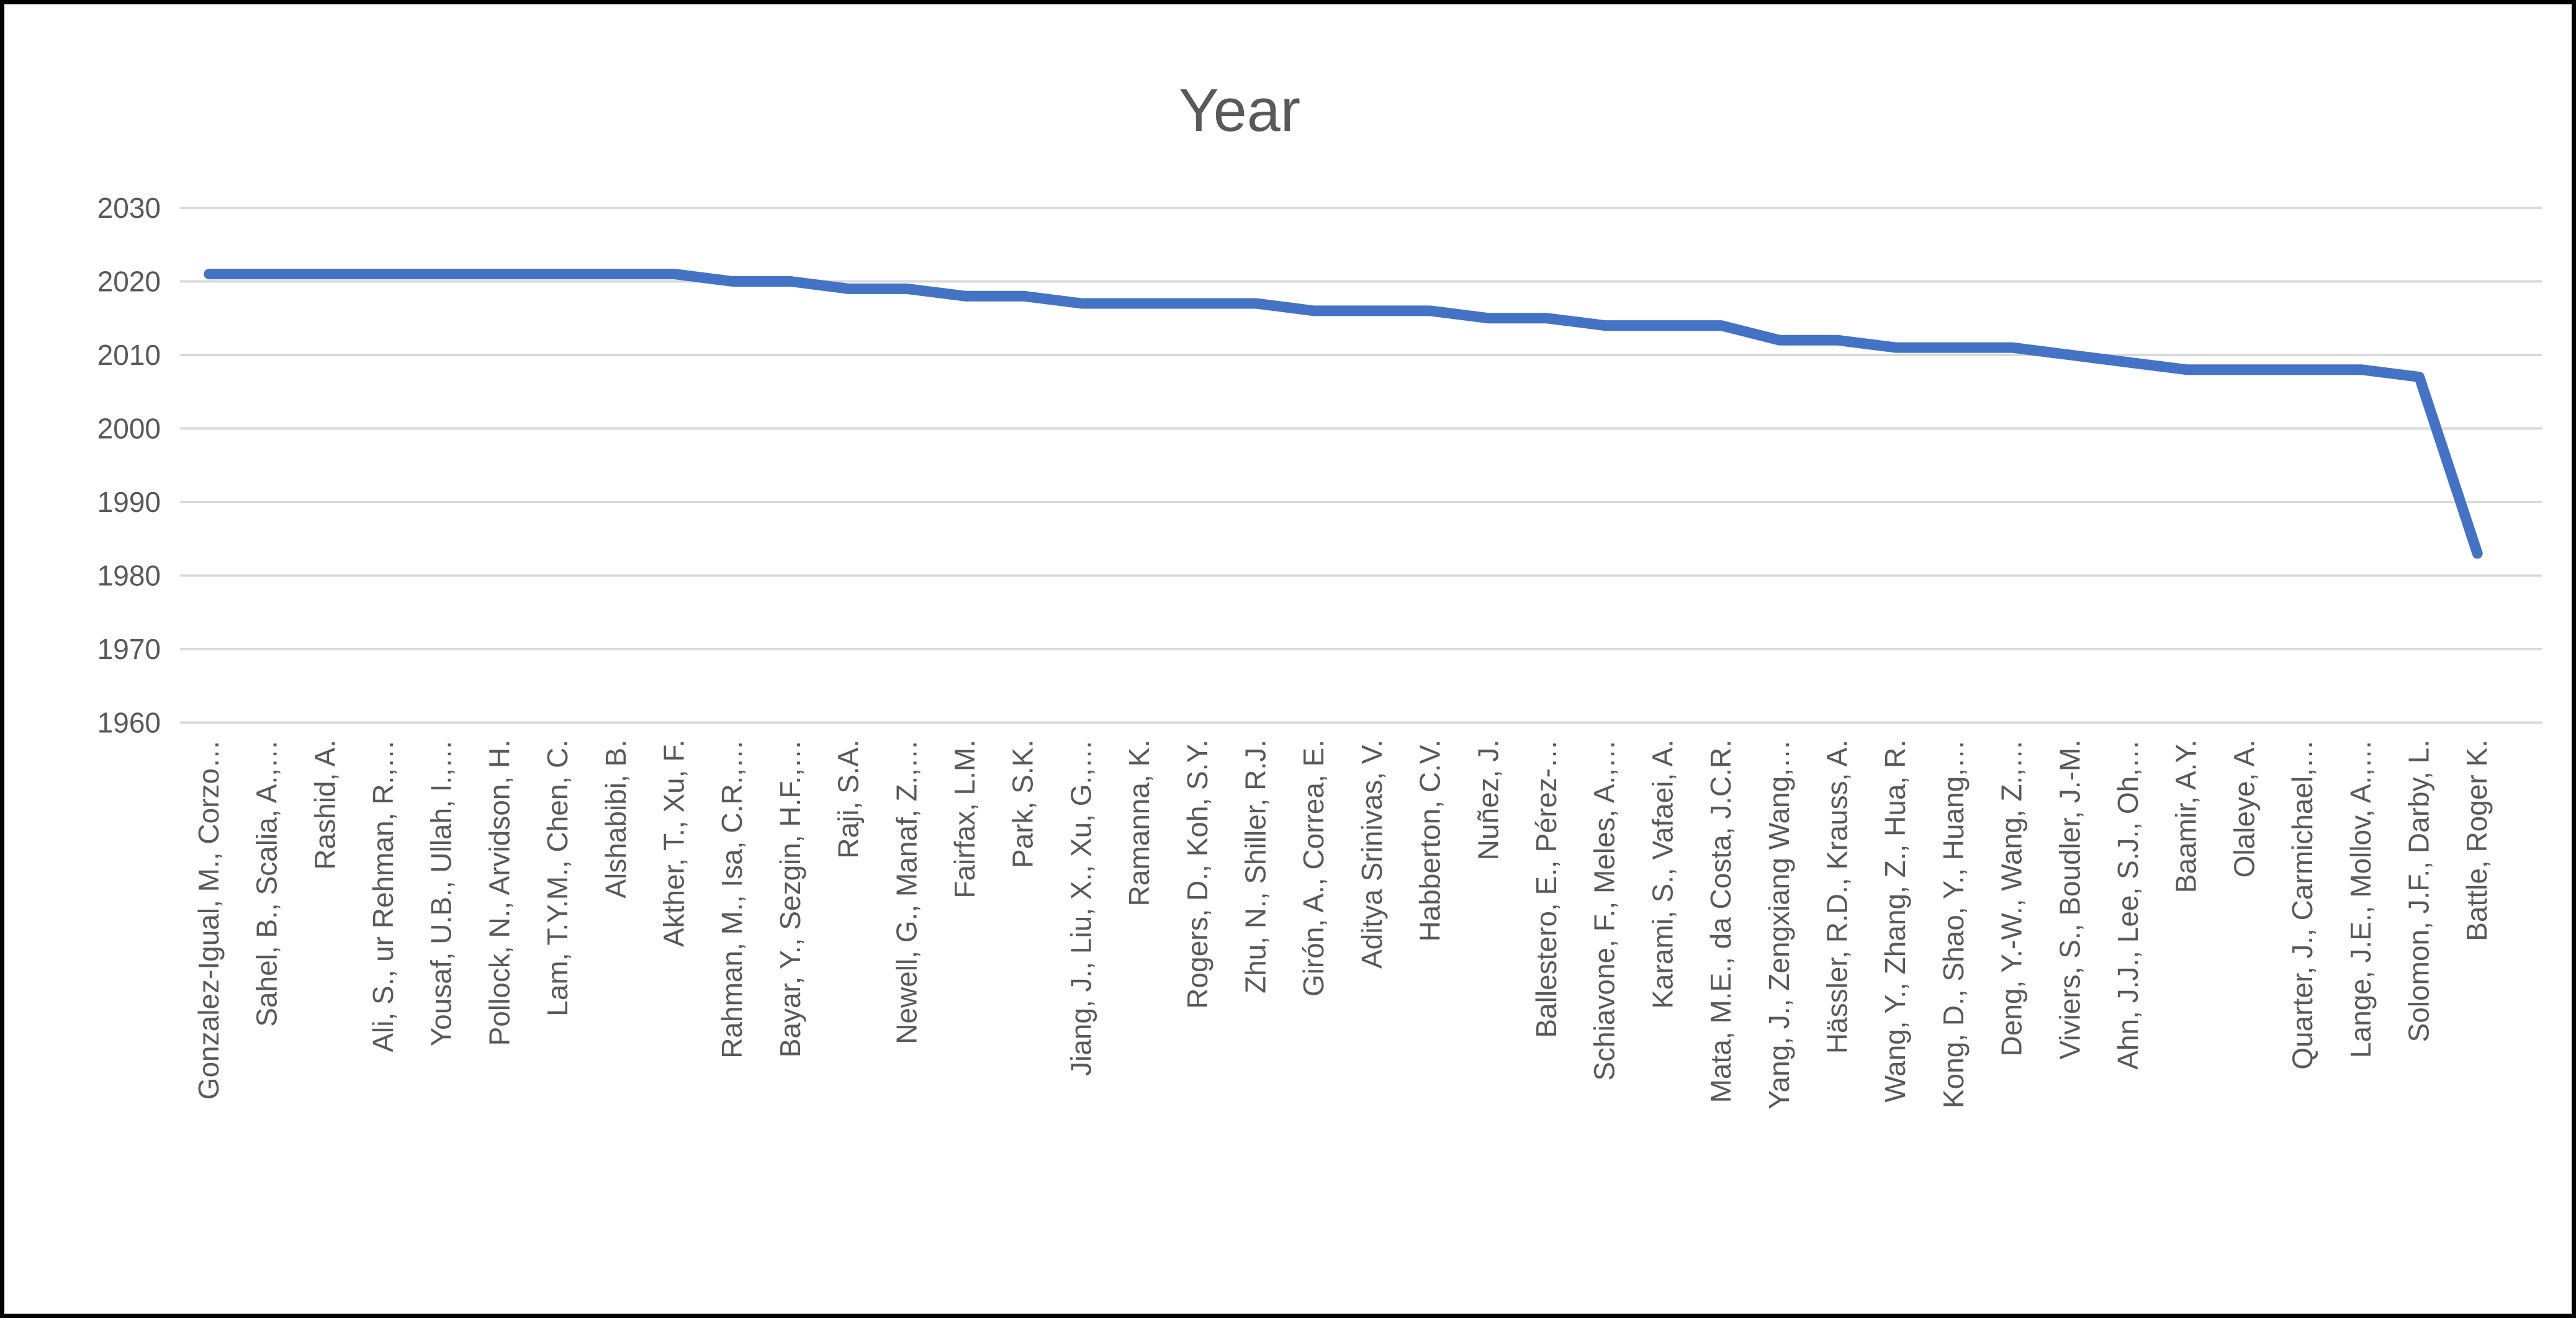 Image resolution: width=2576 pixels, height=1318 pixels. I want to click on y-axis-tick-label: 1990, so click(129, 502).